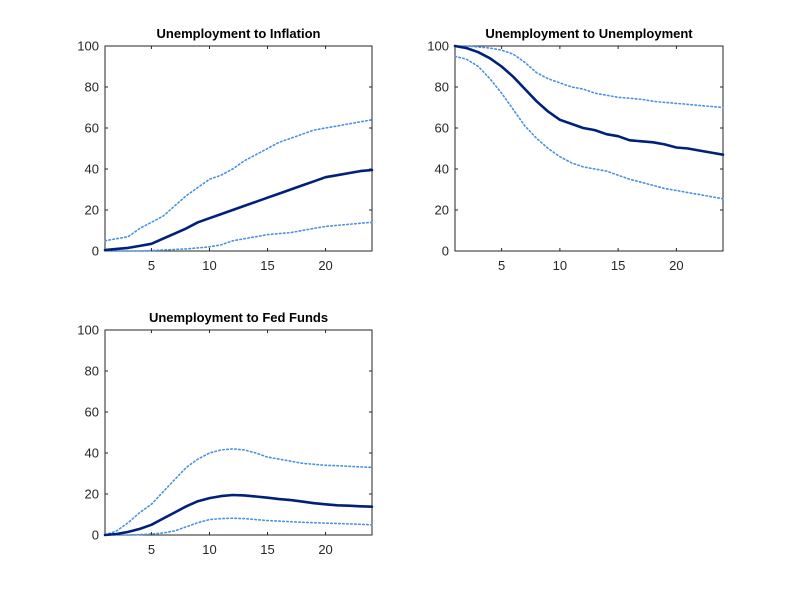 This screenshot has height=600, width=800. I want to click on panel-title: Unemployment to Inflation, so click(239, 33).